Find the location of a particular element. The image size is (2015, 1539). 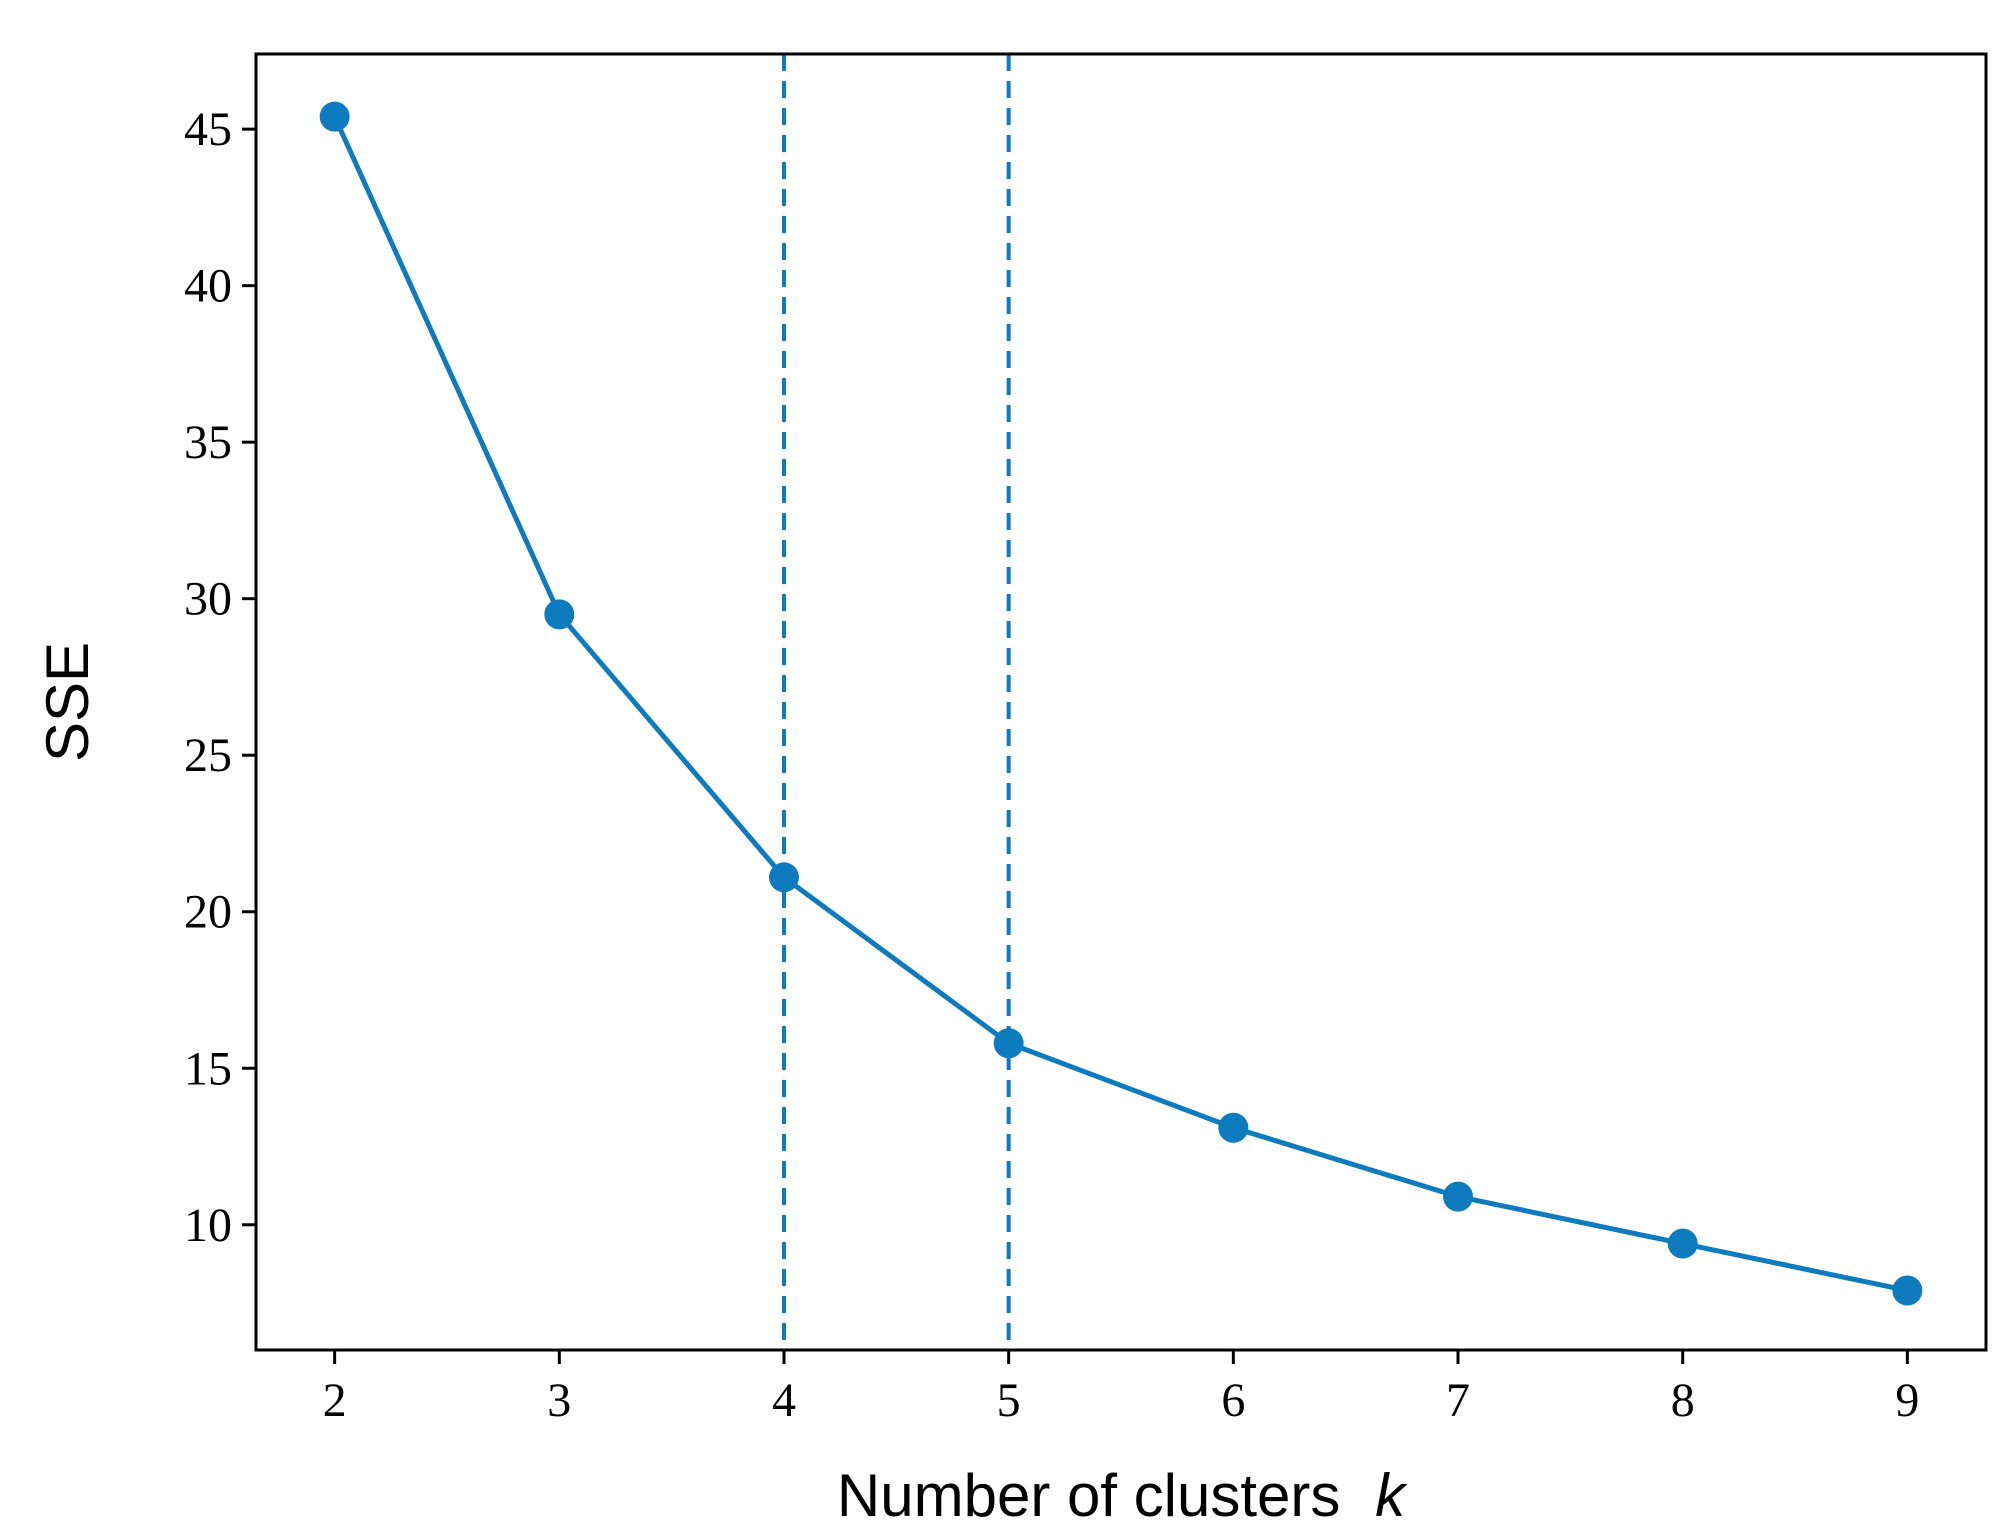

x-tick-label: 5 is located at coordinates (1009, 1400).